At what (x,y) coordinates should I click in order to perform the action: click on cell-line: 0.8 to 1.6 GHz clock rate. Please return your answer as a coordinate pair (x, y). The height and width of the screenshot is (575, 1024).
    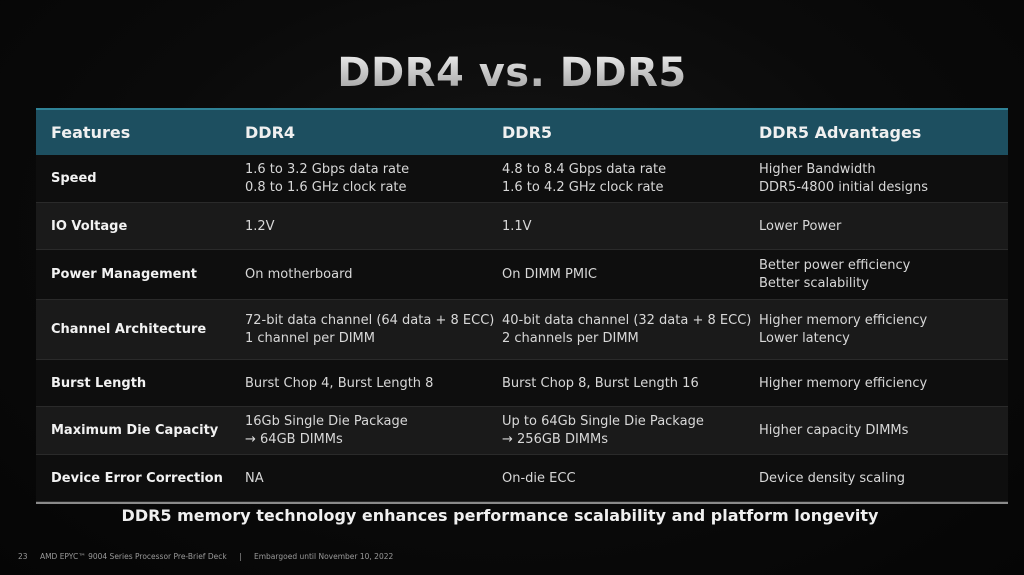
    Looking at the image, I should click on (326, 187).